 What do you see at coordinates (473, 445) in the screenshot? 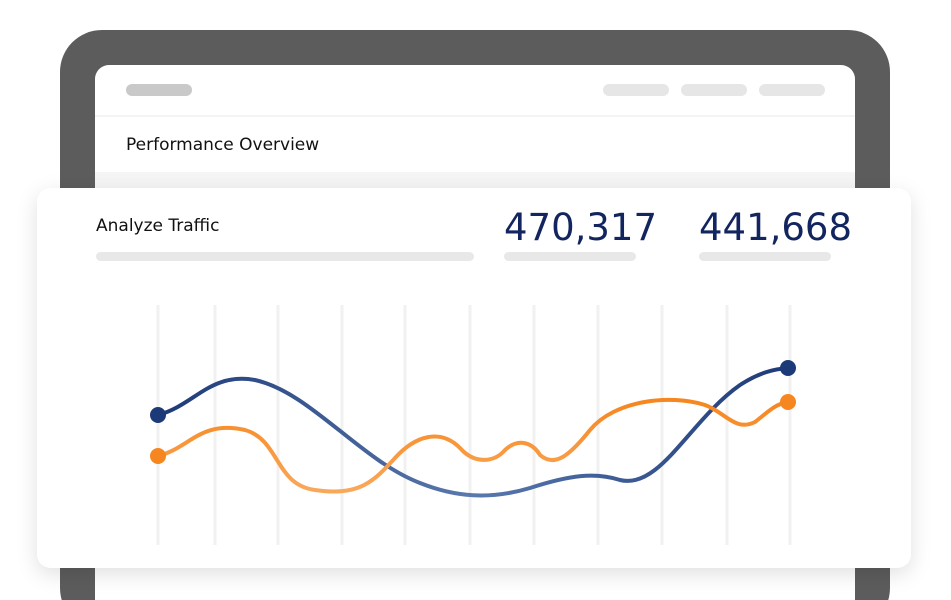
I see `orange-curve` at bounding box center [473, 445].